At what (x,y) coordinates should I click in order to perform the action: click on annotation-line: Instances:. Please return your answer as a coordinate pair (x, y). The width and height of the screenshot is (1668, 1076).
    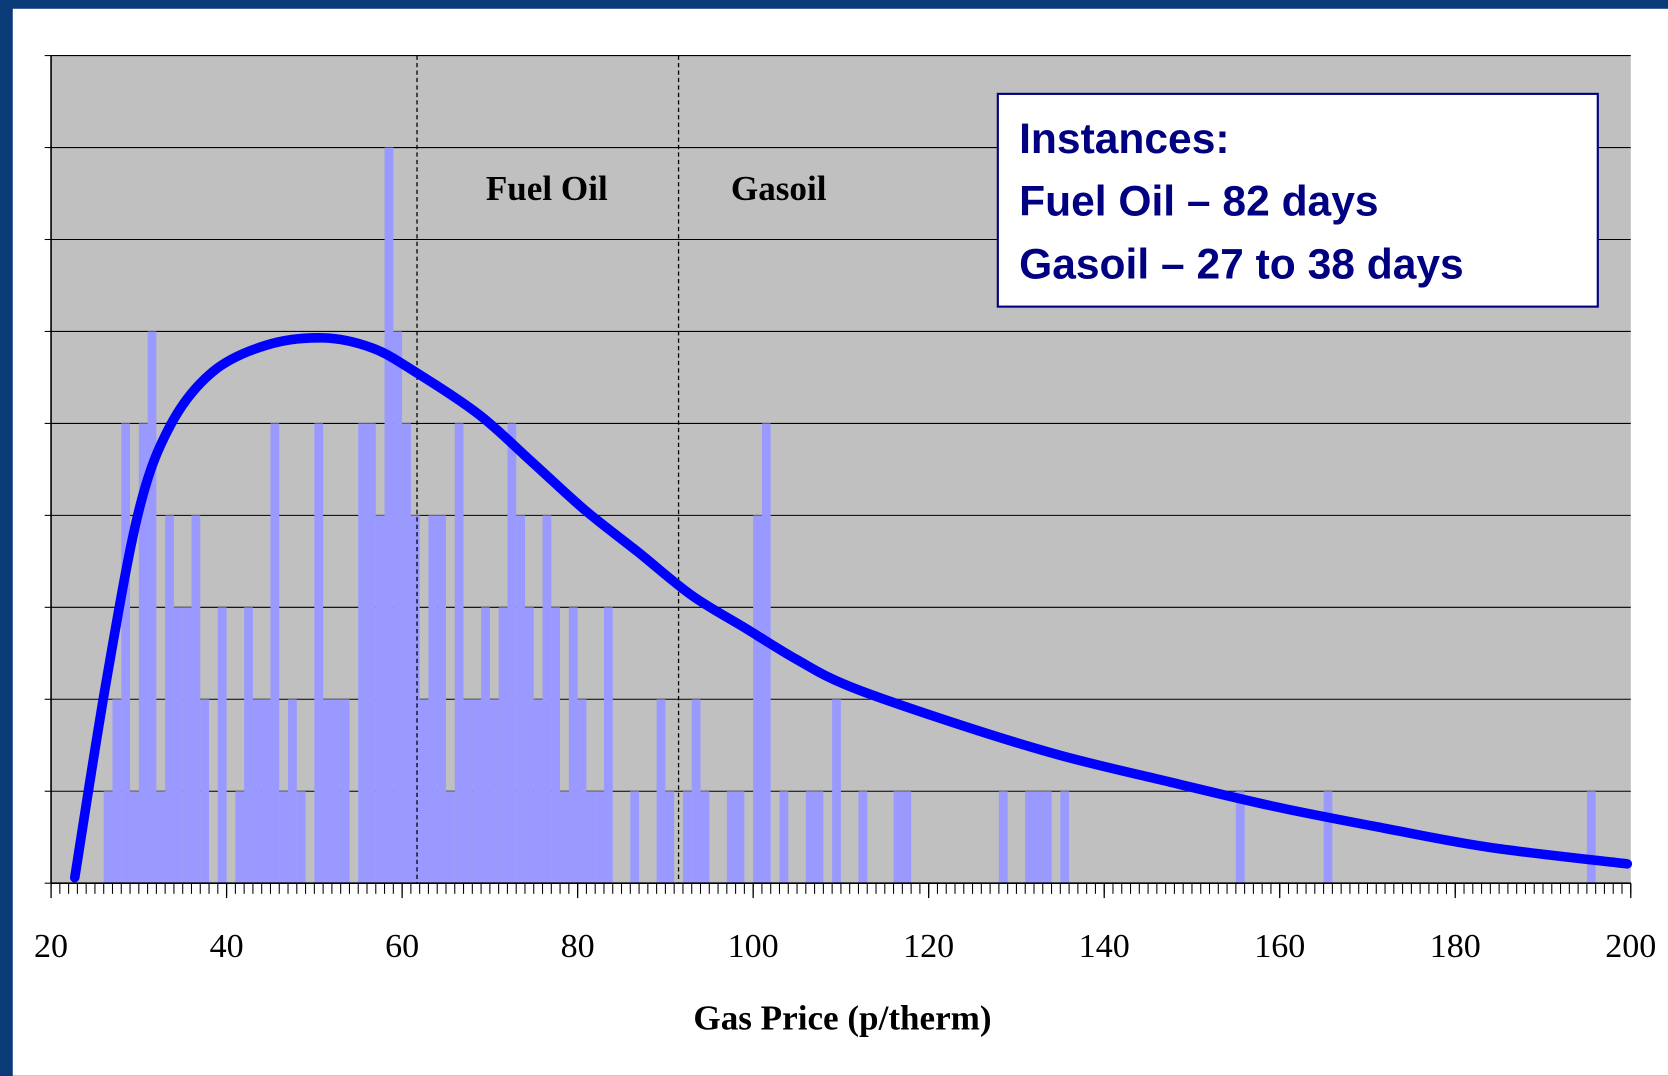
    Looking at the image, I should click on (1124, 139).